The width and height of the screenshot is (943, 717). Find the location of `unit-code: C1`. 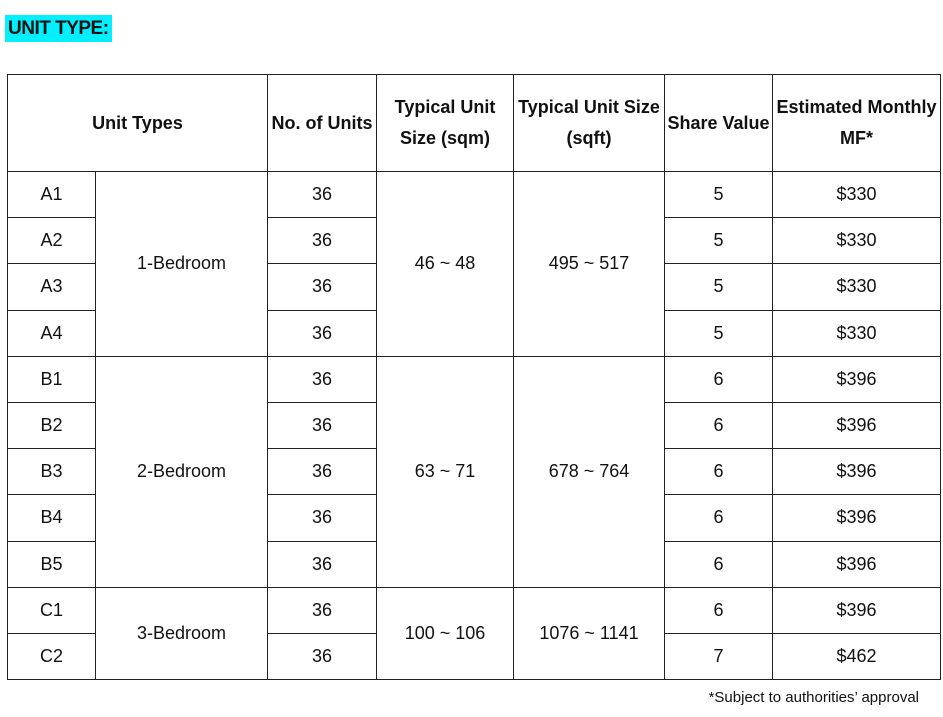

unit-code: C1 is located at coordinates (51, 610).